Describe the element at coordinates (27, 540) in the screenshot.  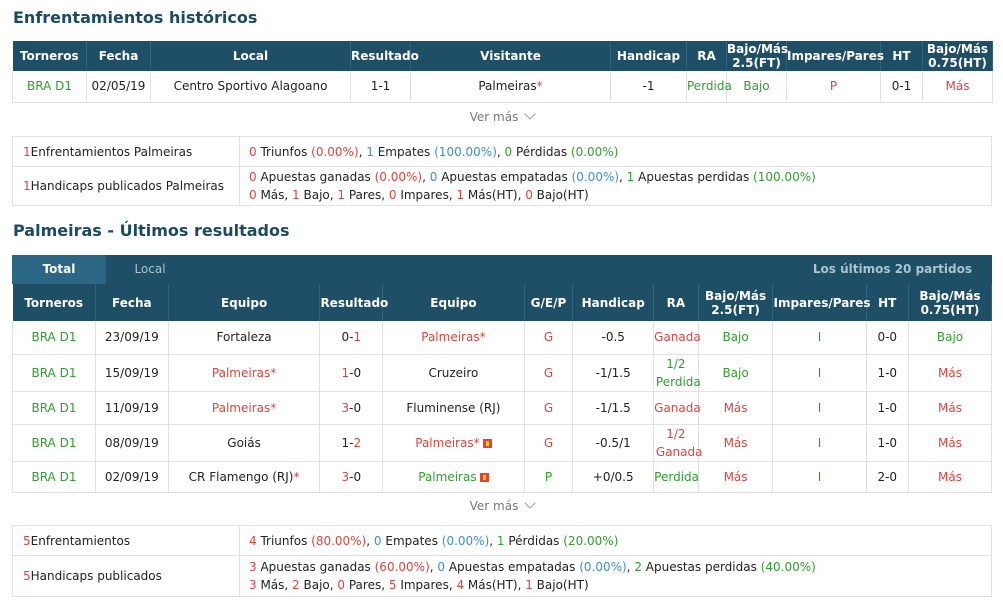
I see `count: 5` at that location.